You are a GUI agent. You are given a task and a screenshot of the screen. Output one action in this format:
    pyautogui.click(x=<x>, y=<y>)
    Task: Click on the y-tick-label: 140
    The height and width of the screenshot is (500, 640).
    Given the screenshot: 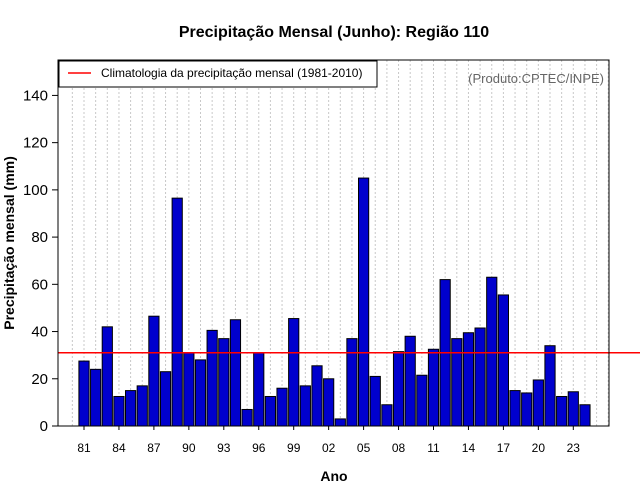 What is the action you would take?
    pyautogui.click(x=35, y=95)
    